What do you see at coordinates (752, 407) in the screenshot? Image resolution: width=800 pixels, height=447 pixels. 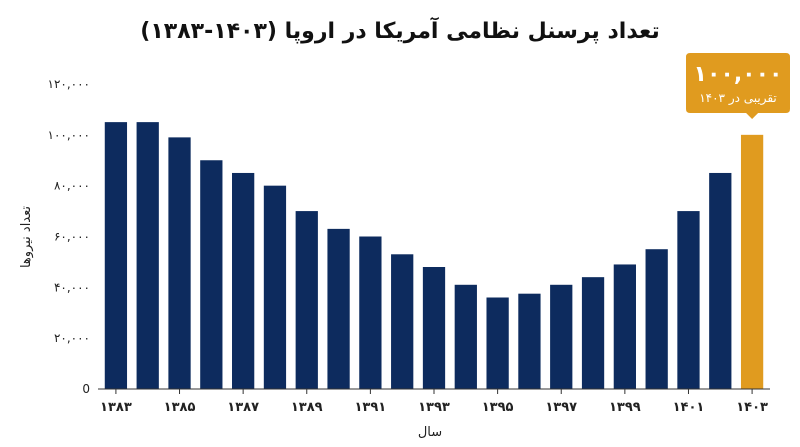 I see `x-tick-label: ۱۴۰۳` at bounding box center [752, 407].